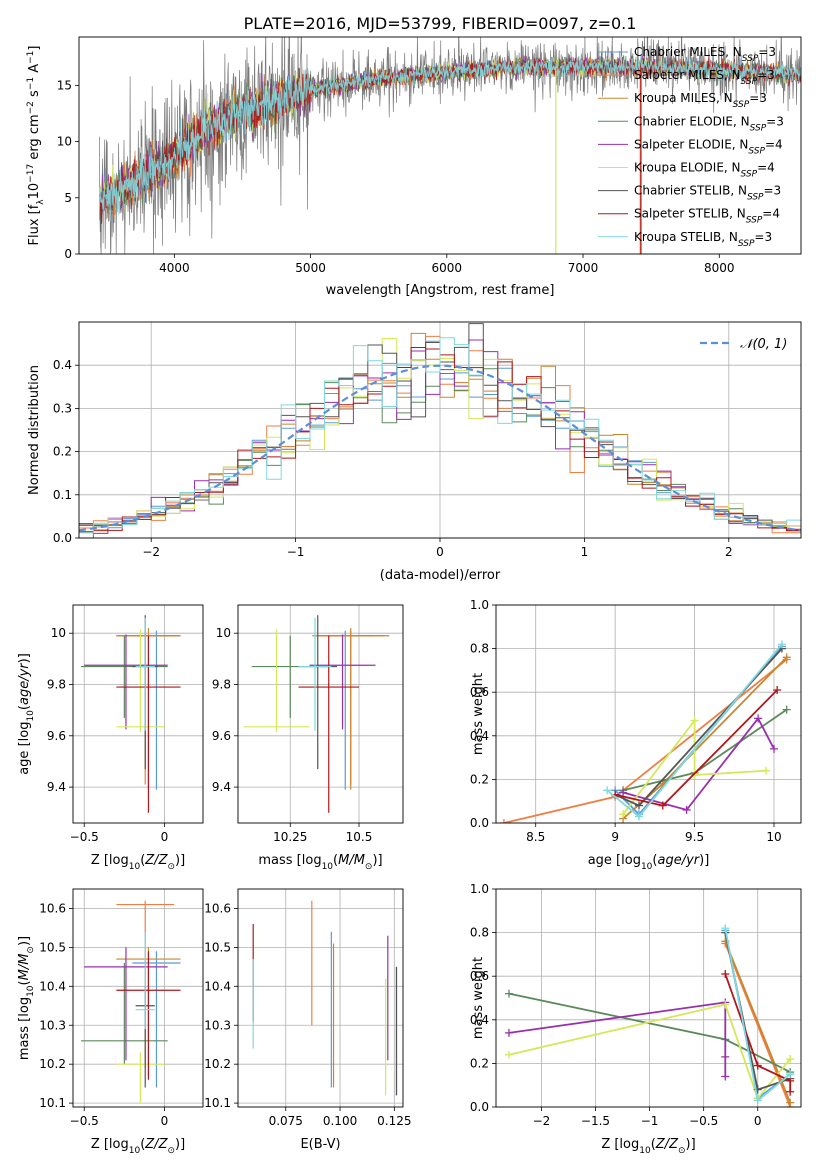 This screenshot has height=1170, width=819. Describe the element at coordinates (36, 146) in the screenshot. I see `y-axis-label: Flux [fλ10−17 erg cm−2 s−1 A−1]` at that location.